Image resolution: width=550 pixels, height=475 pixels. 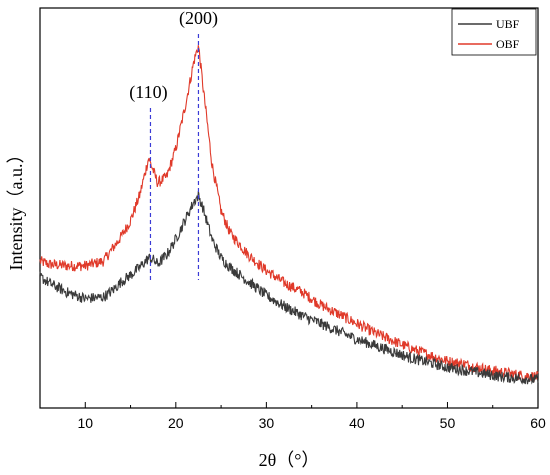 What do you see at coordinates (508, 24) in the screenshot?
I see `legend-label: UBF` at bounding box center [508, 24].